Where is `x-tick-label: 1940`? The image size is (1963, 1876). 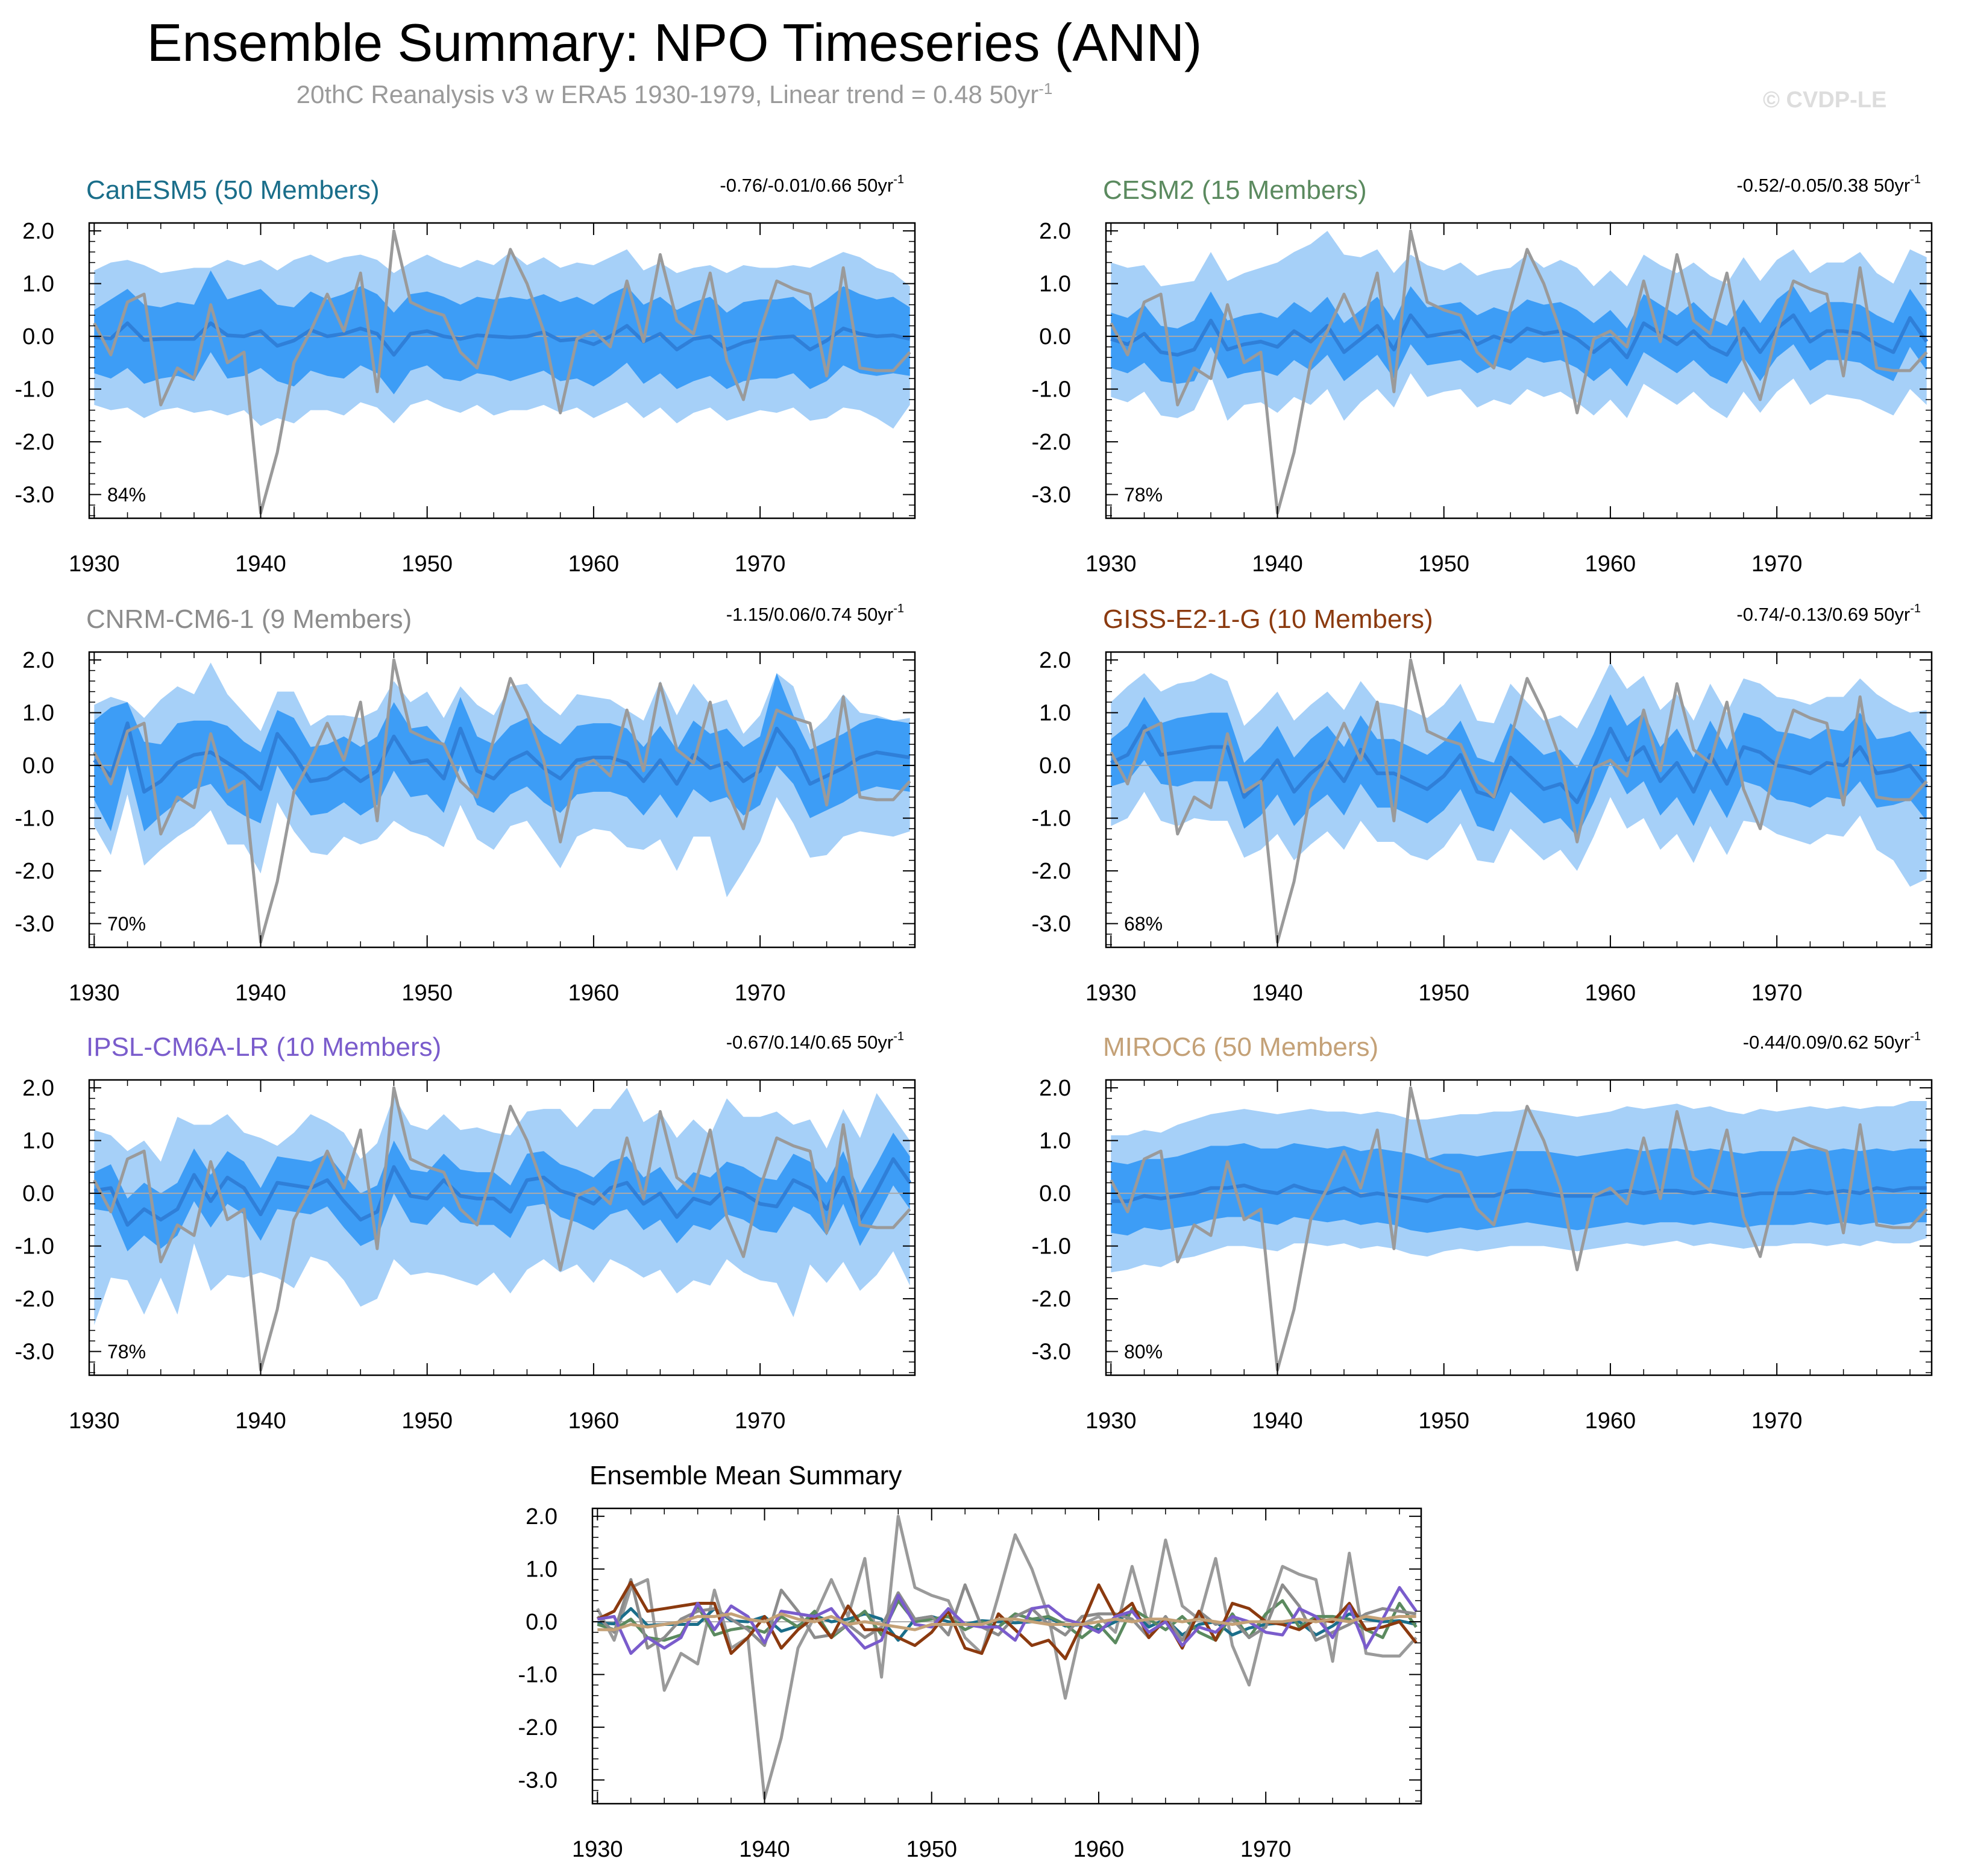 x-tick-label: 1940 is located at coordinates (260, 993).